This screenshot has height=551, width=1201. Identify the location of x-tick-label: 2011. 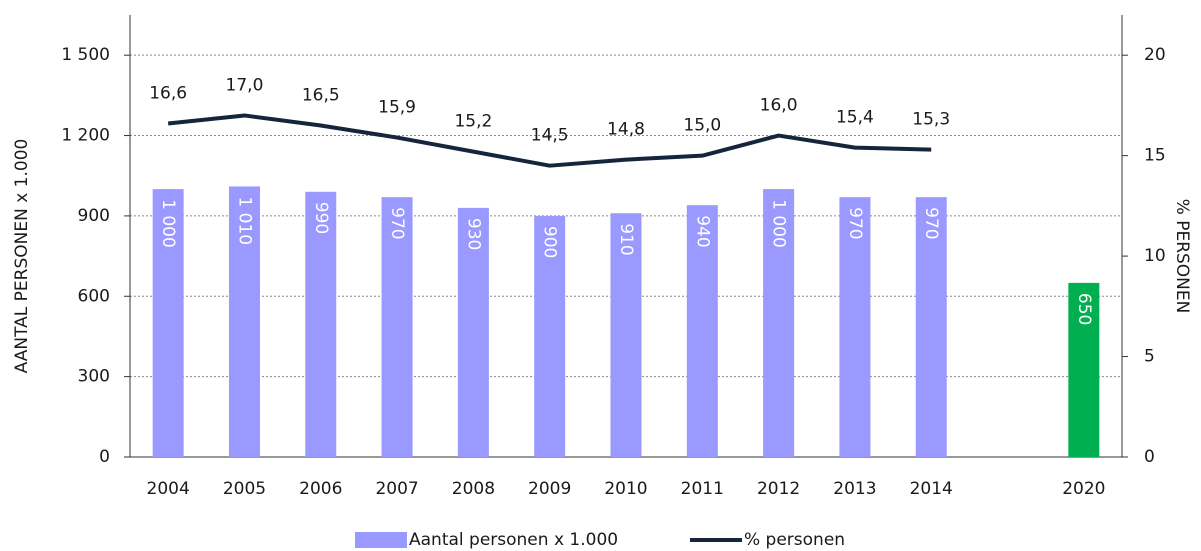
(702, 489).